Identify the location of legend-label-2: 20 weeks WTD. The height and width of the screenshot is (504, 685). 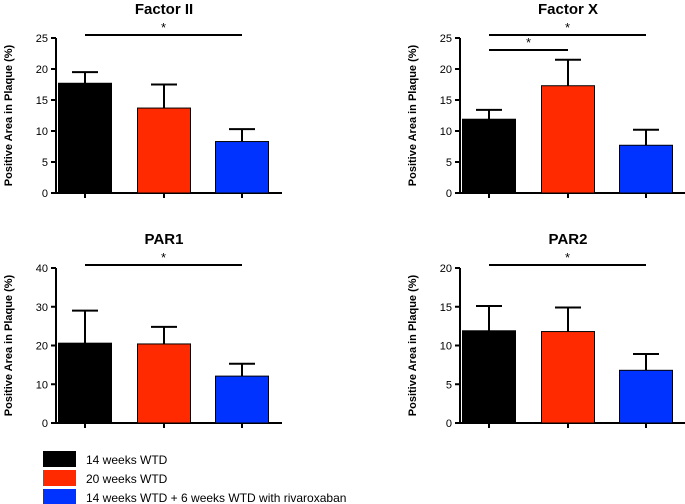
(127, 479).